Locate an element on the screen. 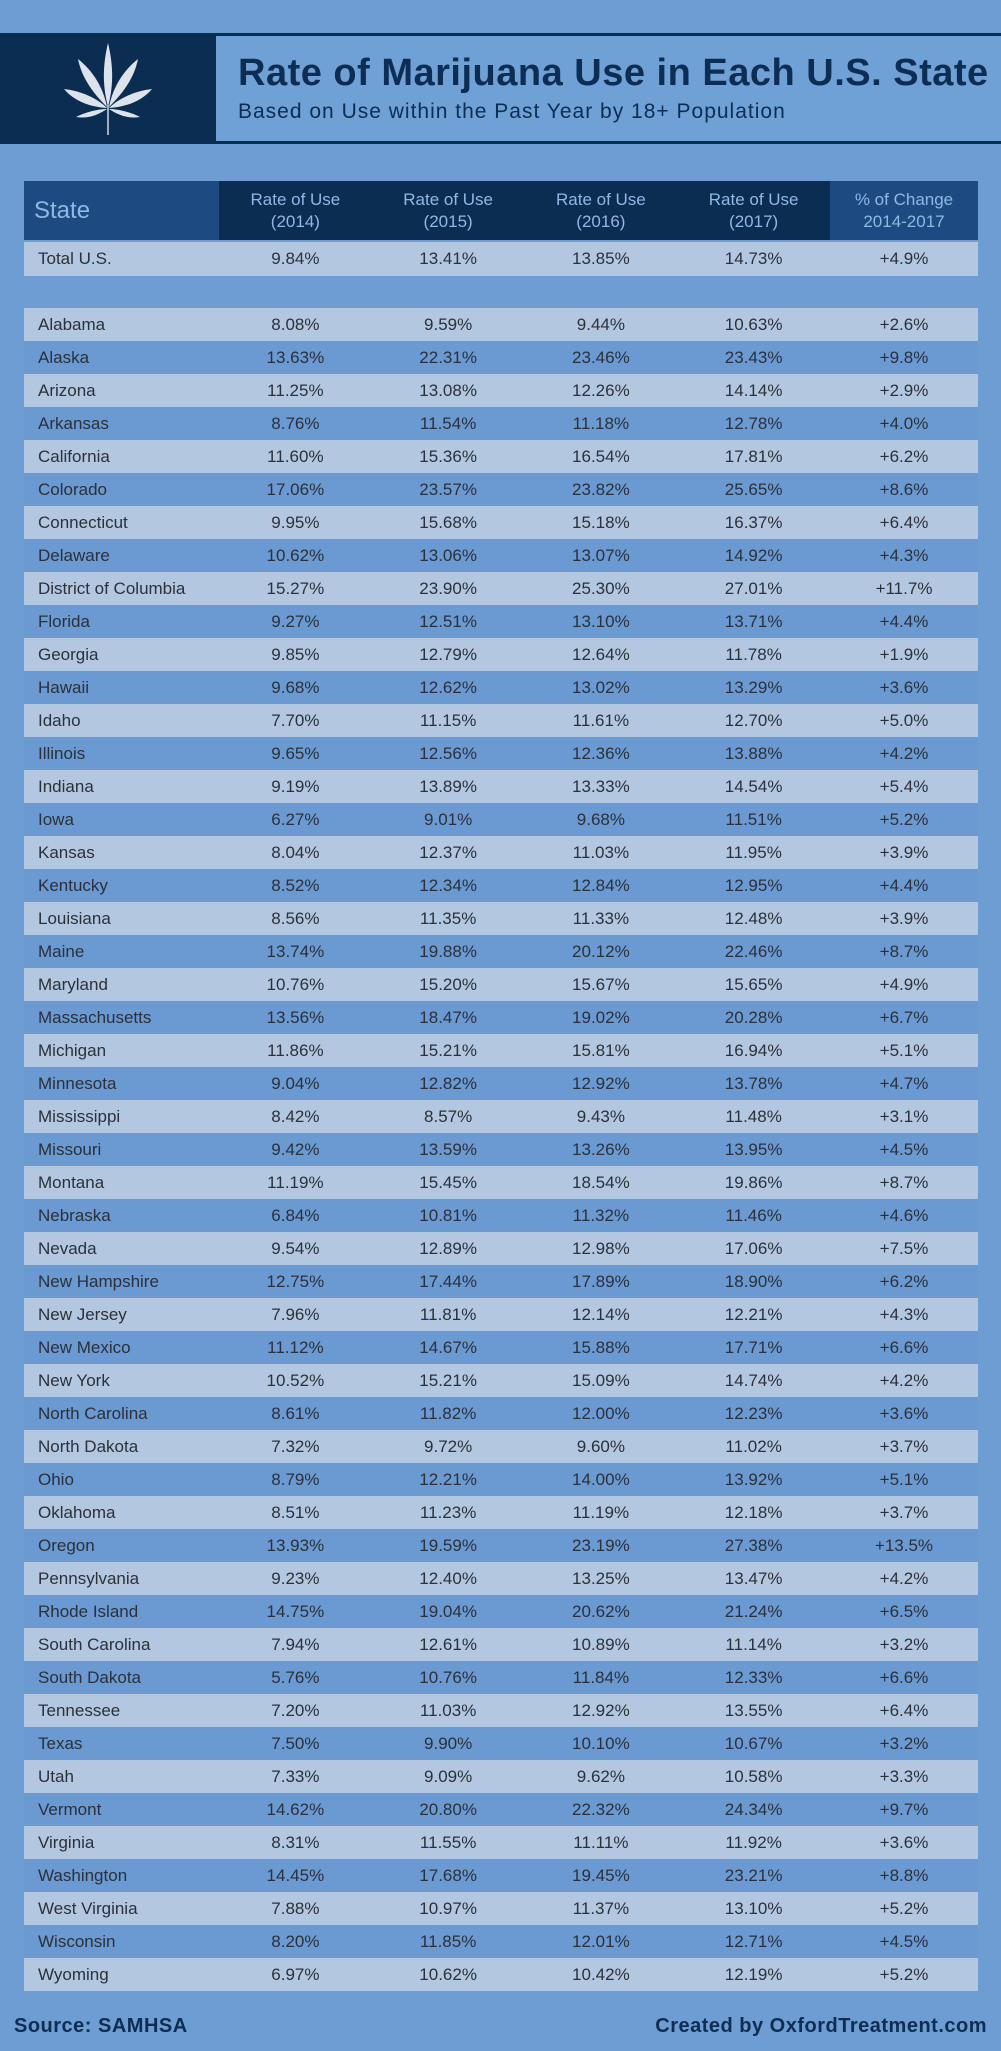 The height and width of the screenshot is (2051, 1001). table-cell: 19.88% is located at coordinates (448, 951).